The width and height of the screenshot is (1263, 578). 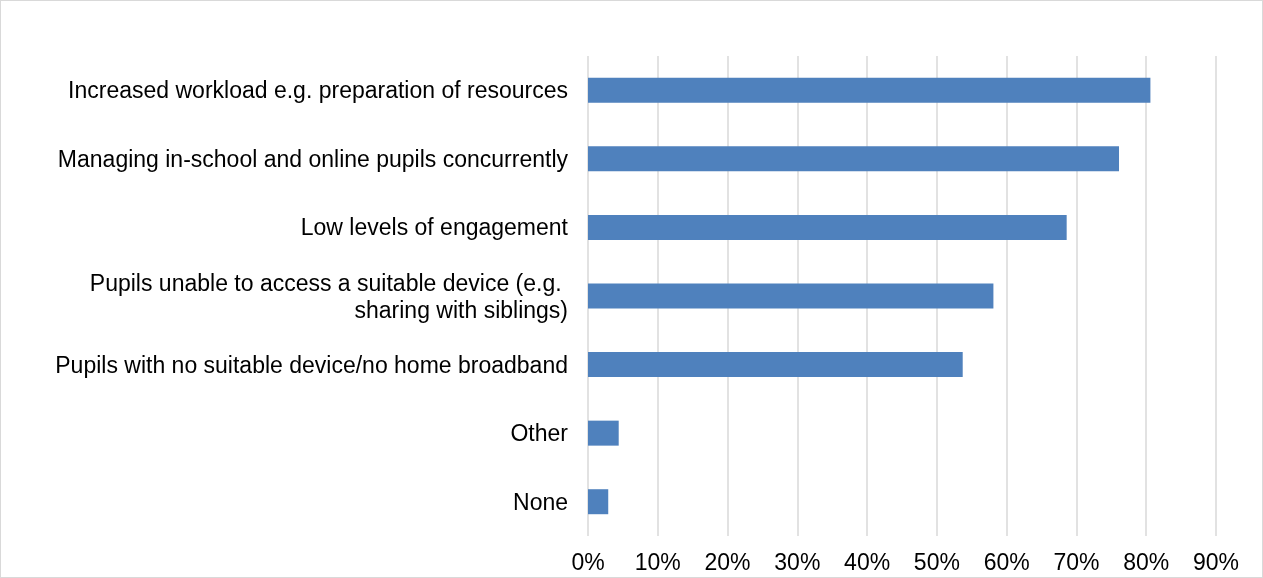 What do you see at coordinates (657, 561) in the screenshot?
I see `x-tick-label: 10%` at bounding box center [657, 561].